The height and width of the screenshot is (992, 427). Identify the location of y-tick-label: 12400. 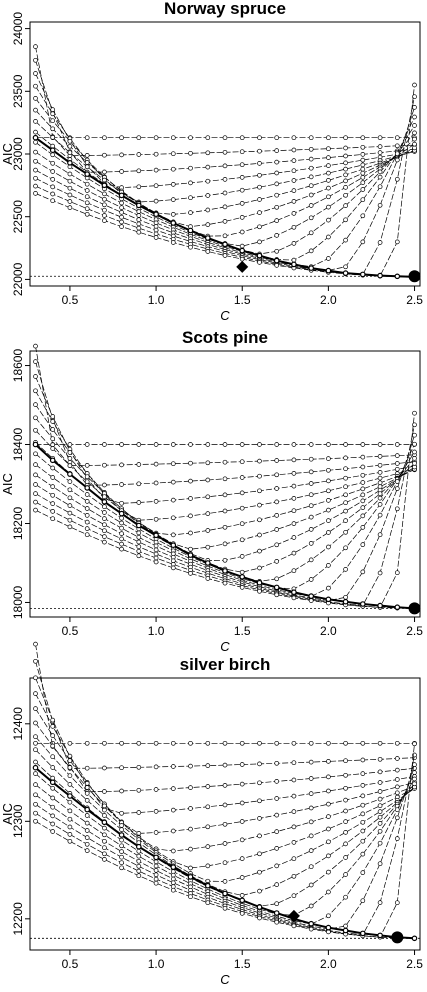
(18, 724).